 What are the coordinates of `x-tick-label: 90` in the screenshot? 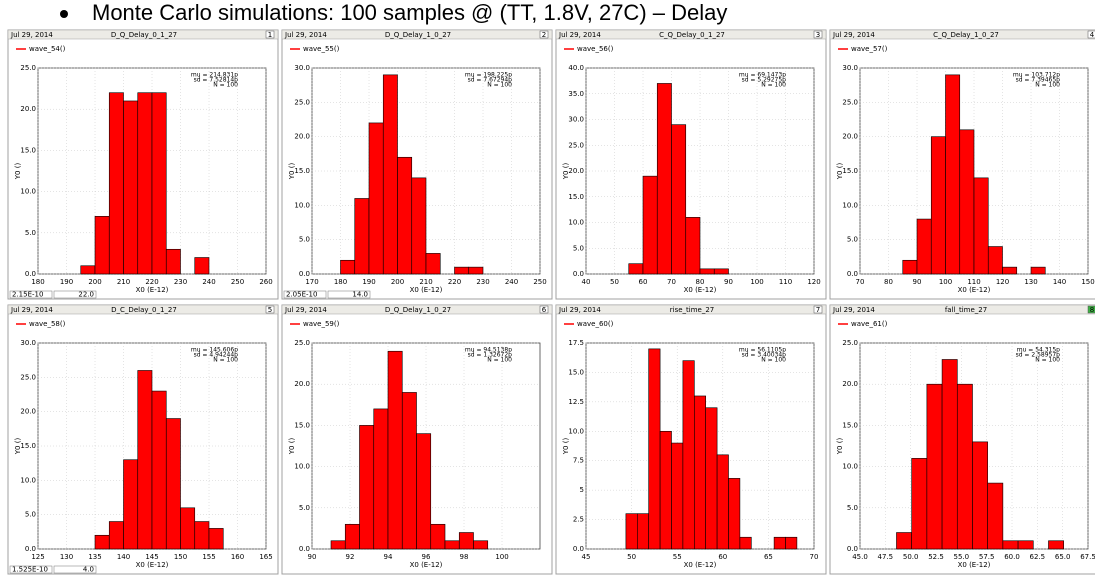 It's located at (728, 282).